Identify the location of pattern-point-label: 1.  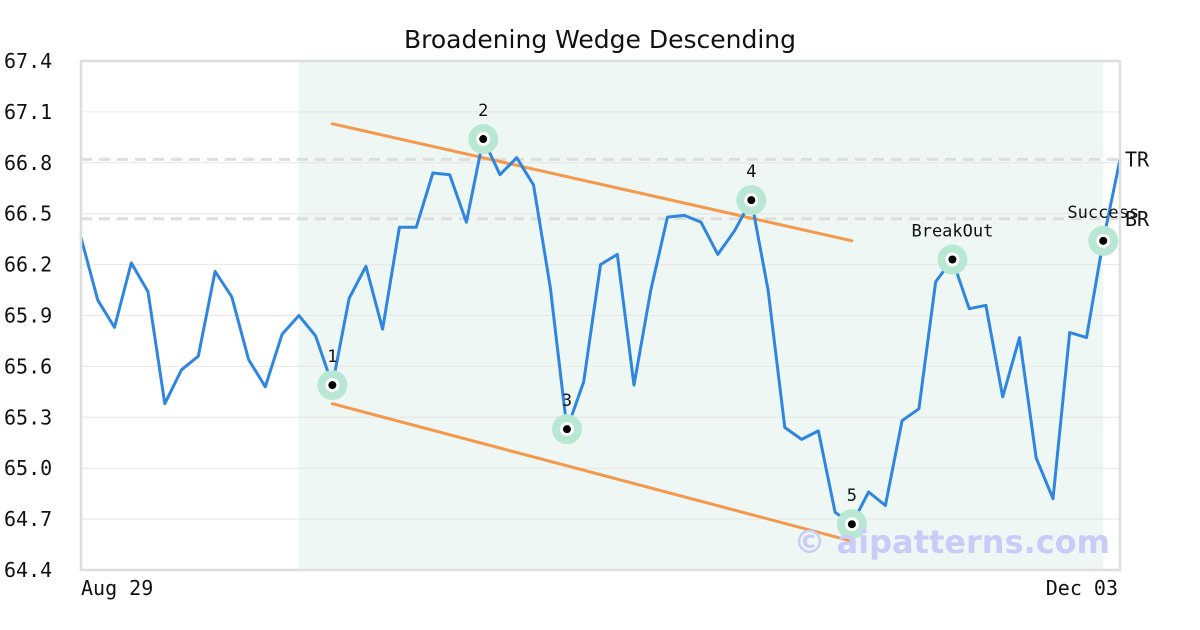
(332, 357).